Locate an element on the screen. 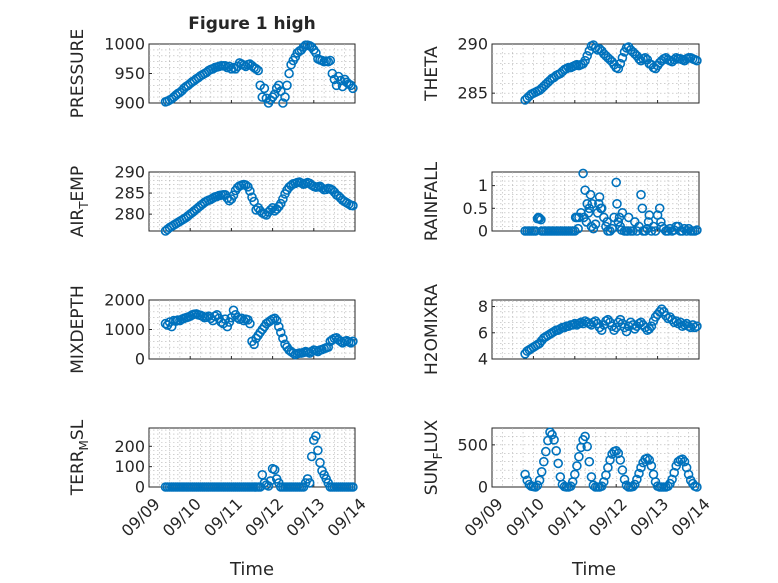 This screenshot has width=778, height=583. sun_flux-y-axis-label: SUNFLUX is located at coordinates (433, 457).